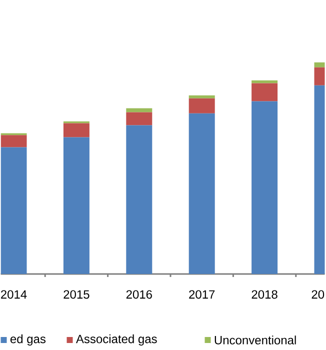  What do you see at coordinates (202, 294) in the screenshot?
I see `x-tick-label: 2017` at bounding box center [202, 294].